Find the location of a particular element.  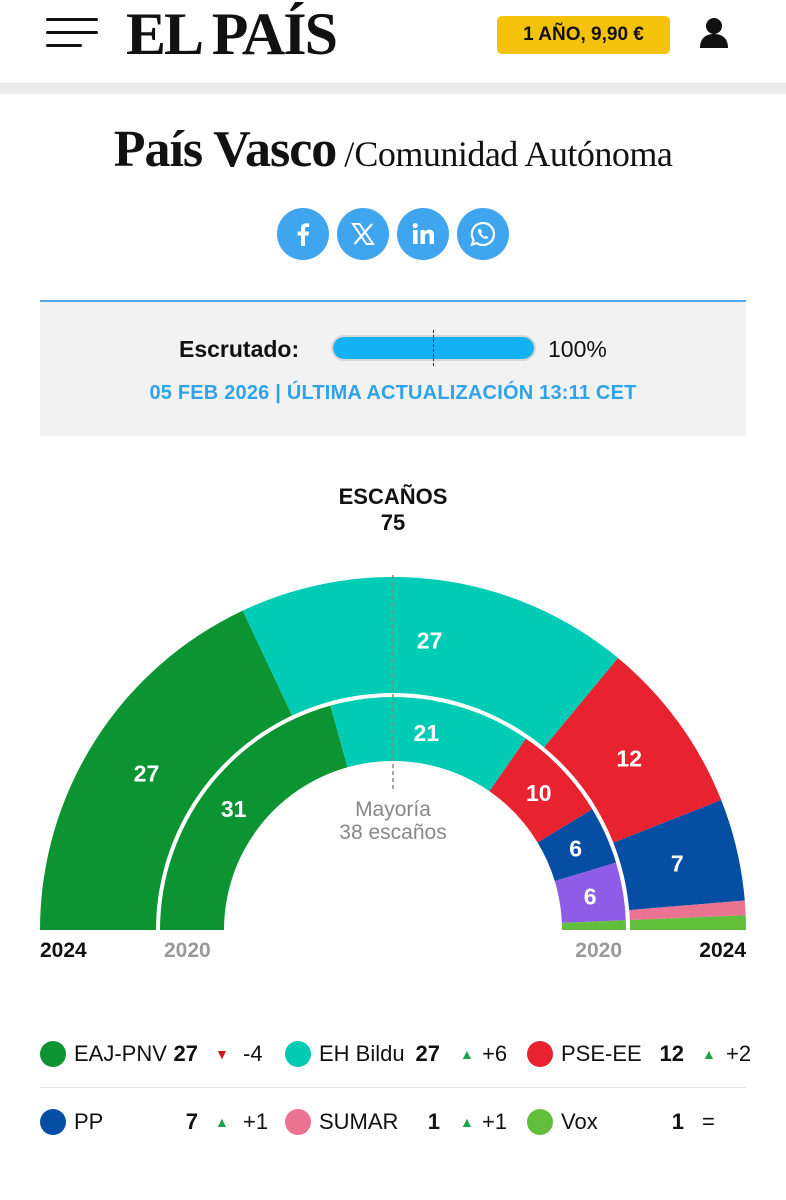

whatsapp-share-button is located at coordinates (483, 234).